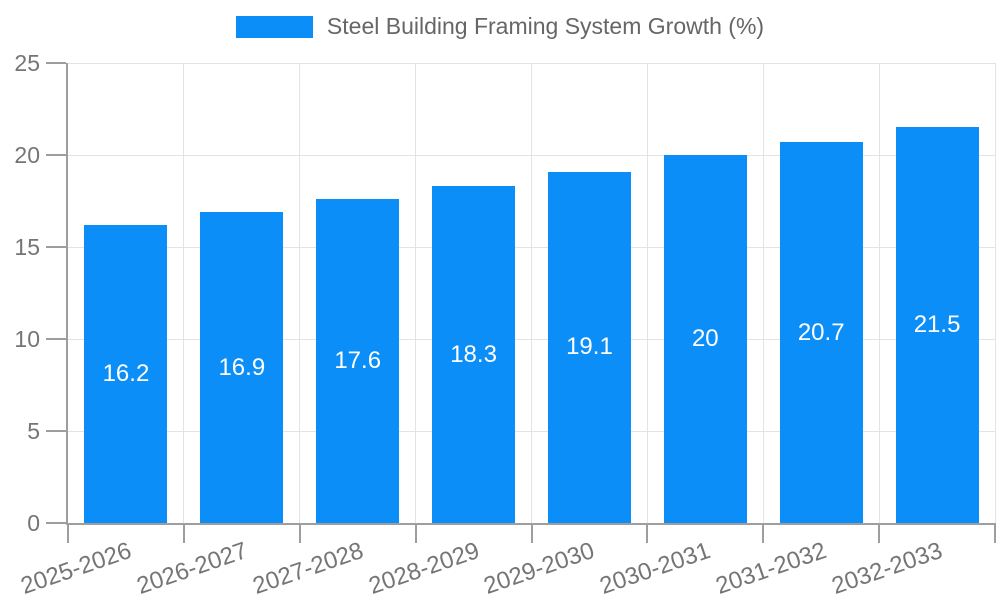 This screenshot has width=1000, height=600. I want to click on x-axis-tick-label: 2031-2032, so click(771, 568).